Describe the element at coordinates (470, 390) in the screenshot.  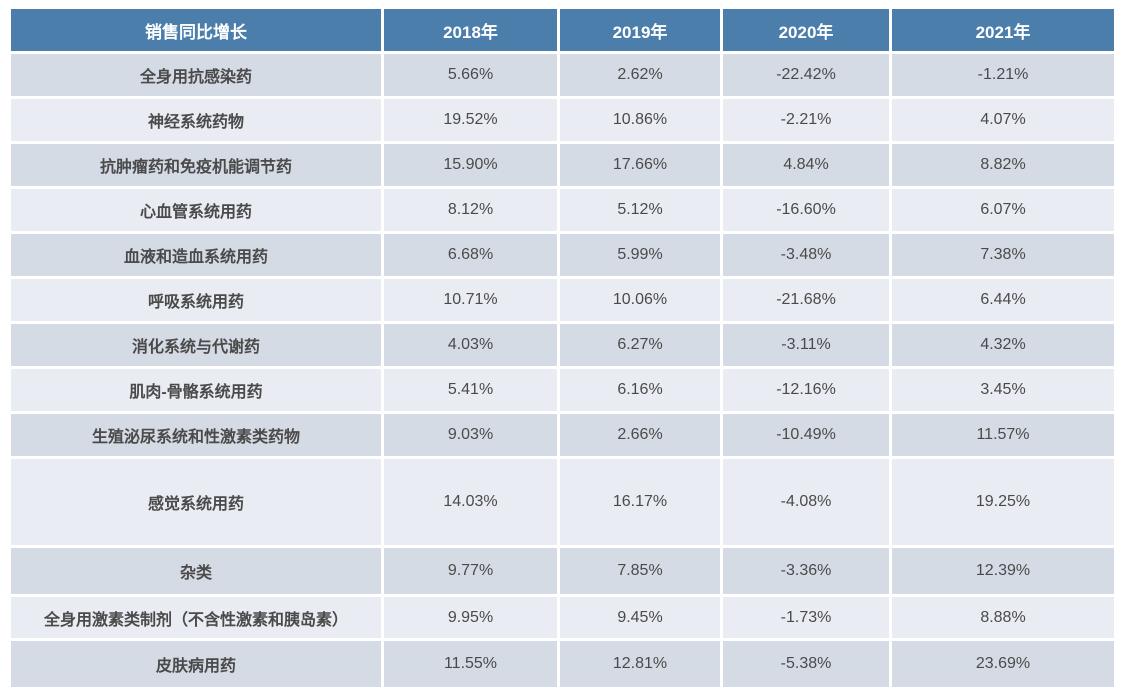
I see `value-cell: 5.41%` at that location.